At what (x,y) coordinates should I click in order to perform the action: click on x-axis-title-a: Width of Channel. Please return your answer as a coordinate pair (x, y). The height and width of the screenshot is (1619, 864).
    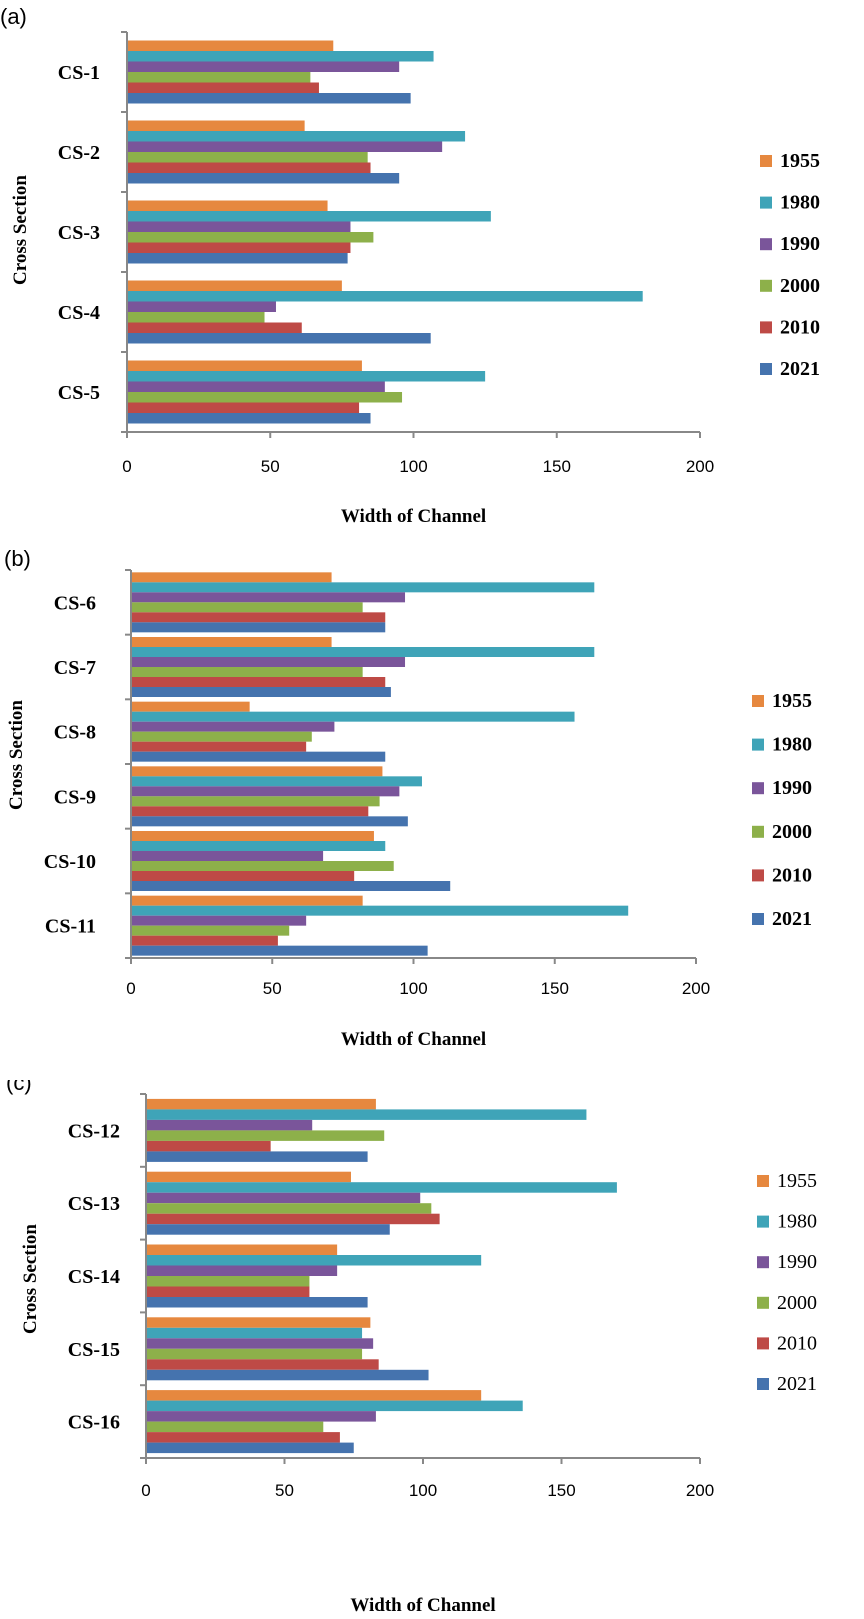
    Looking at the image, I should click on (413, 516).